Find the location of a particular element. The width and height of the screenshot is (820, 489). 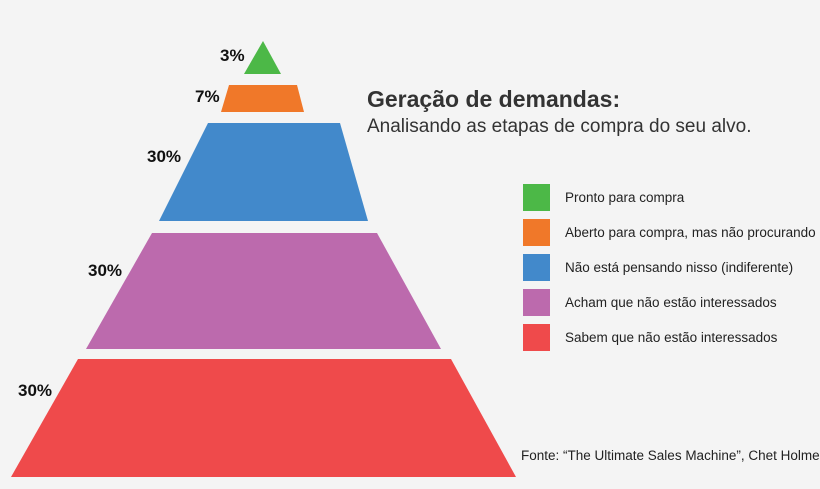

pyramid-segment-indiferente is located at coordinates (263, 172).